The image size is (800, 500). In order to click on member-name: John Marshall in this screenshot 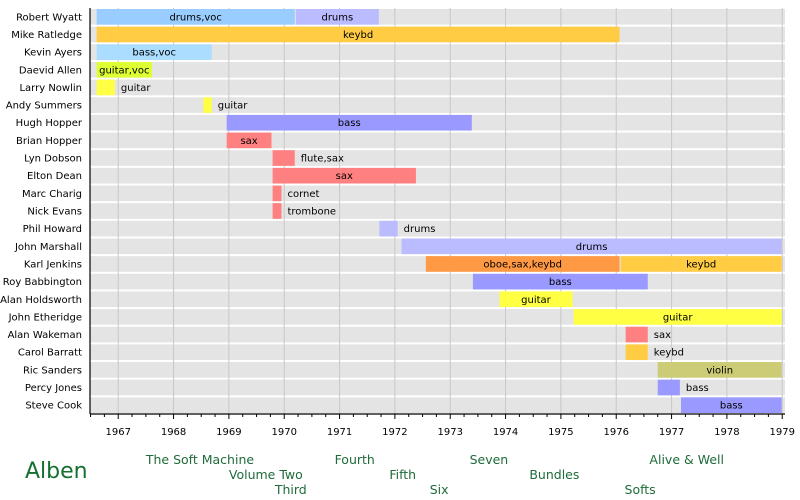, I will do `click(48, 247)`.